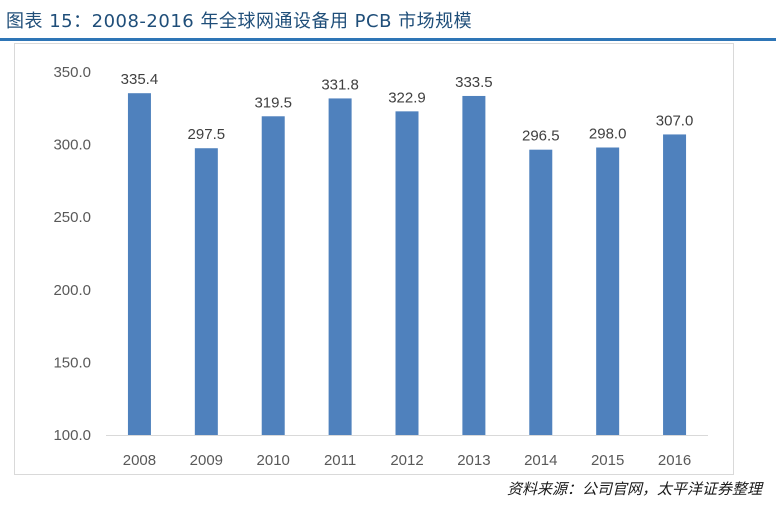 Image resolution: width=776 pixels, height=505 pixels. Describe the element at coordinates (140, 79) in the screenshot. I see `data-label: 335.4` at that location.